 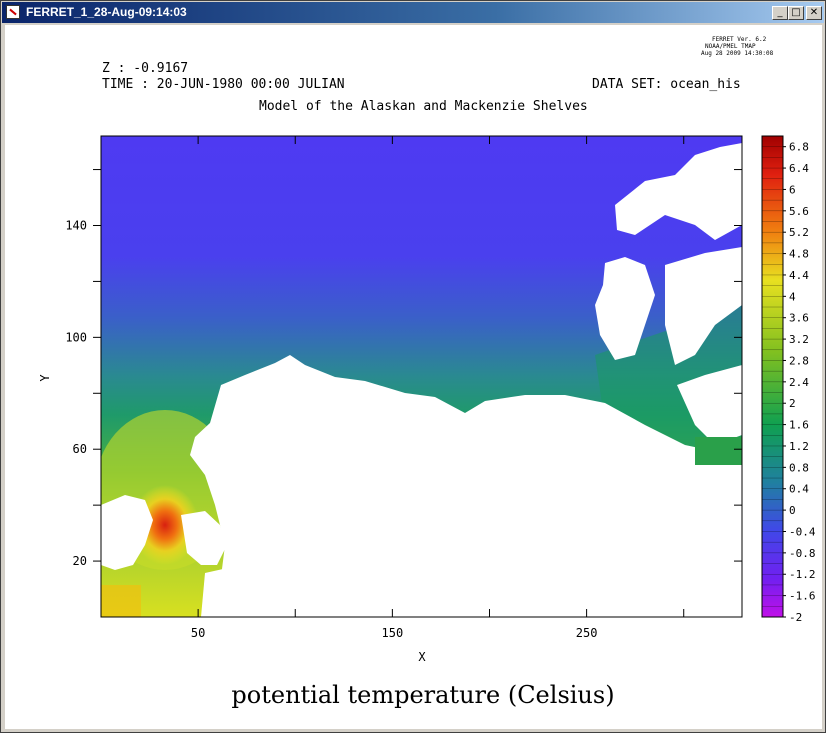 What do you see at coordinates (799, 275) in the screenshot?
I see `colorbar-label: 4.4` at bounding box center [799, 275].